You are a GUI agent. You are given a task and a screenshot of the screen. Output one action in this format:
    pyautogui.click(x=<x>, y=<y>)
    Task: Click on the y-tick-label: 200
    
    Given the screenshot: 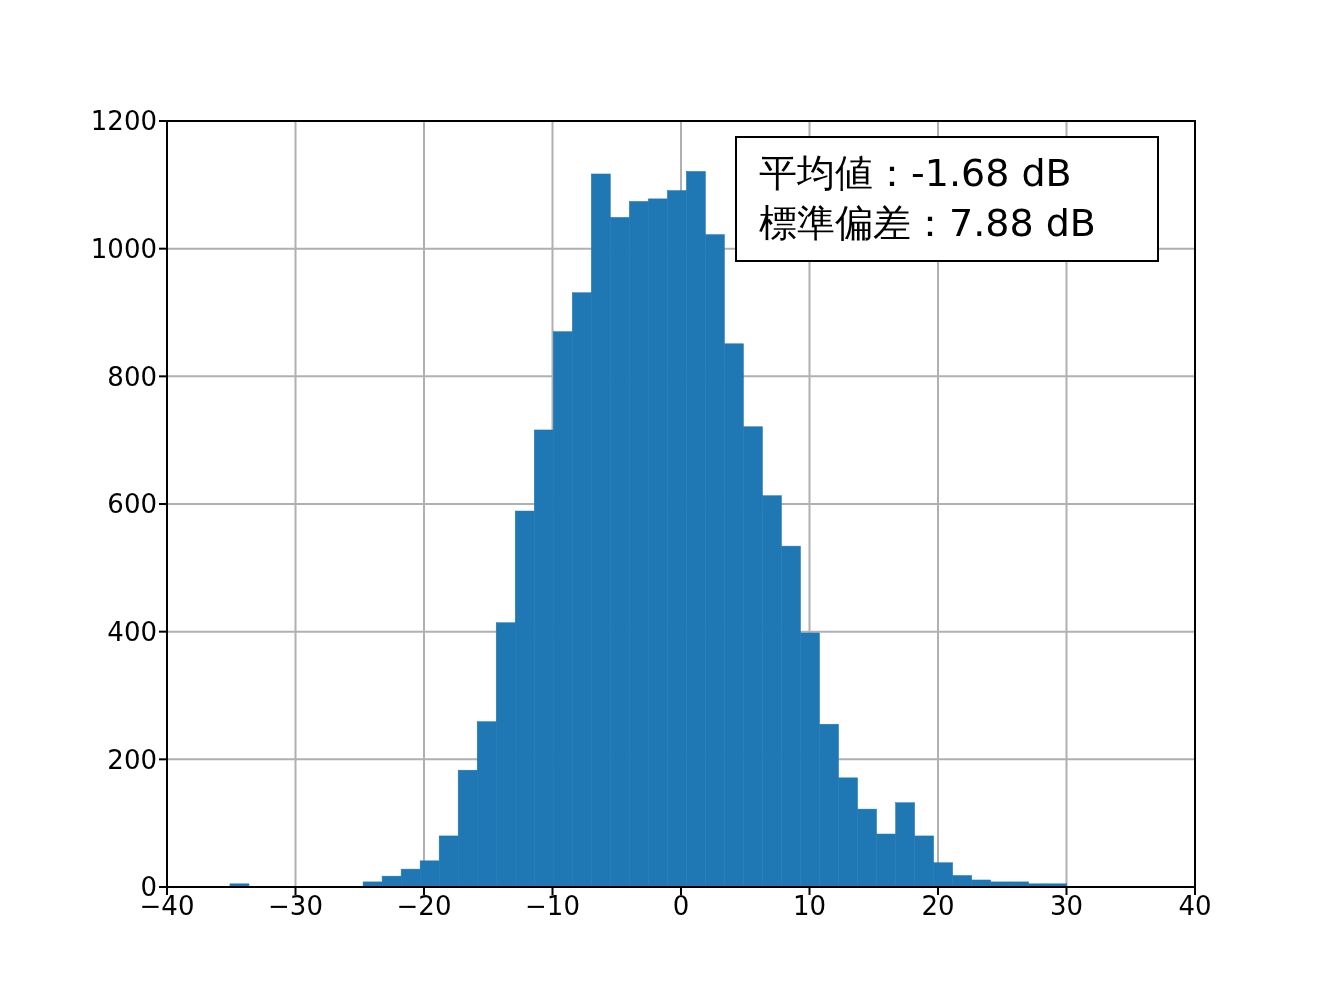 What is the action you would take?
    pyautogui.click(x=132, y=759)
    